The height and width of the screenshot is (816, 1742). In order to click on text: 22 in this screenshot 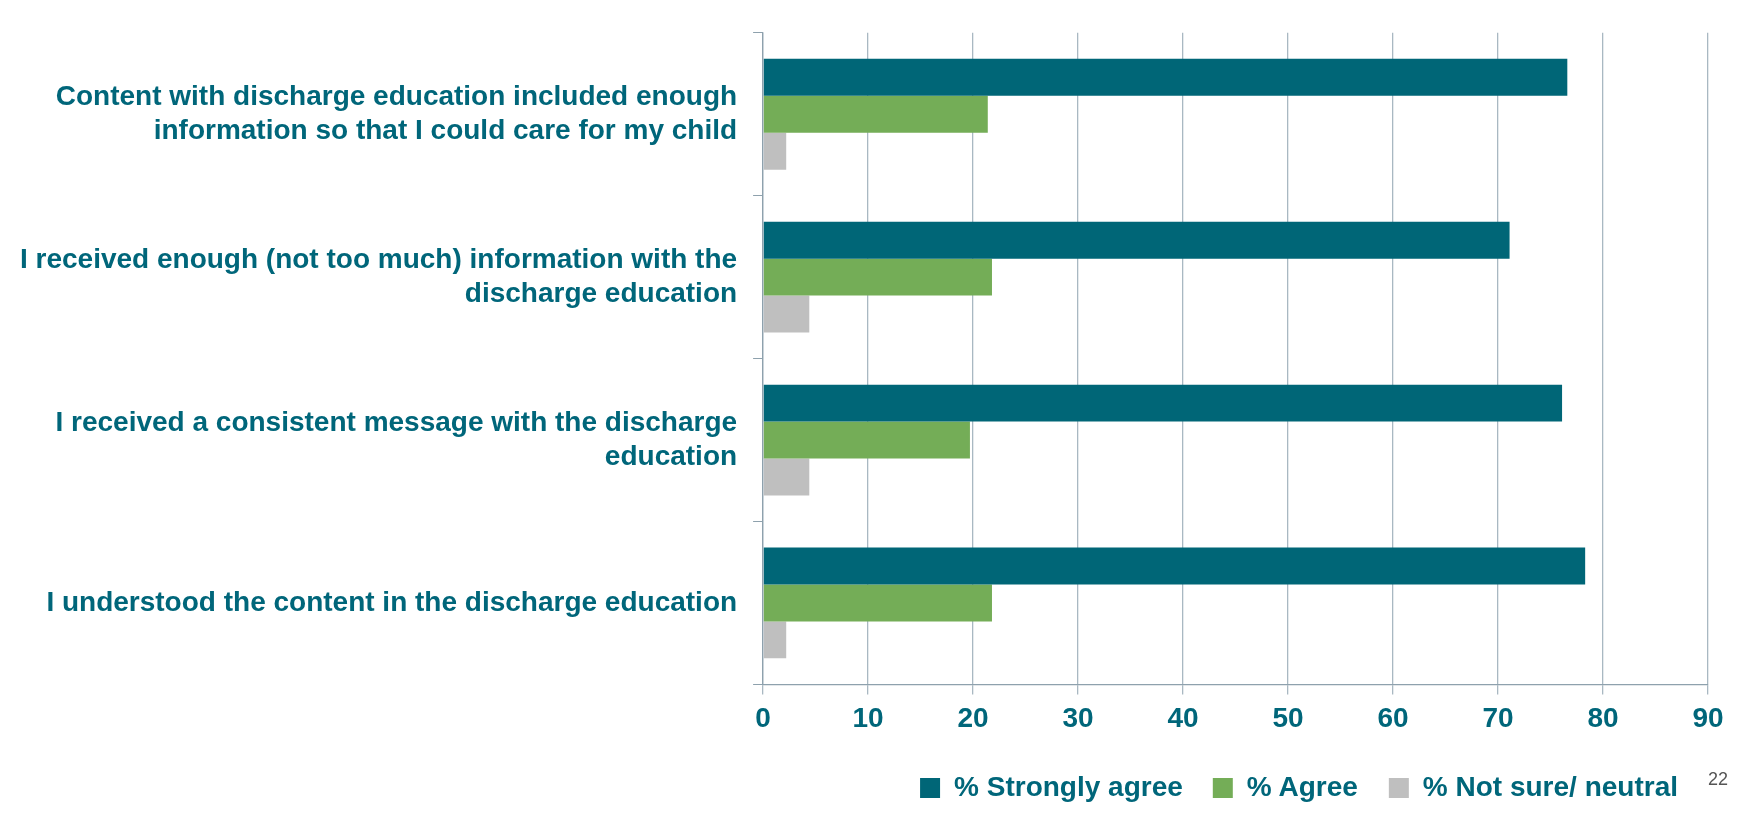, I will do `click(1717, 779)`.